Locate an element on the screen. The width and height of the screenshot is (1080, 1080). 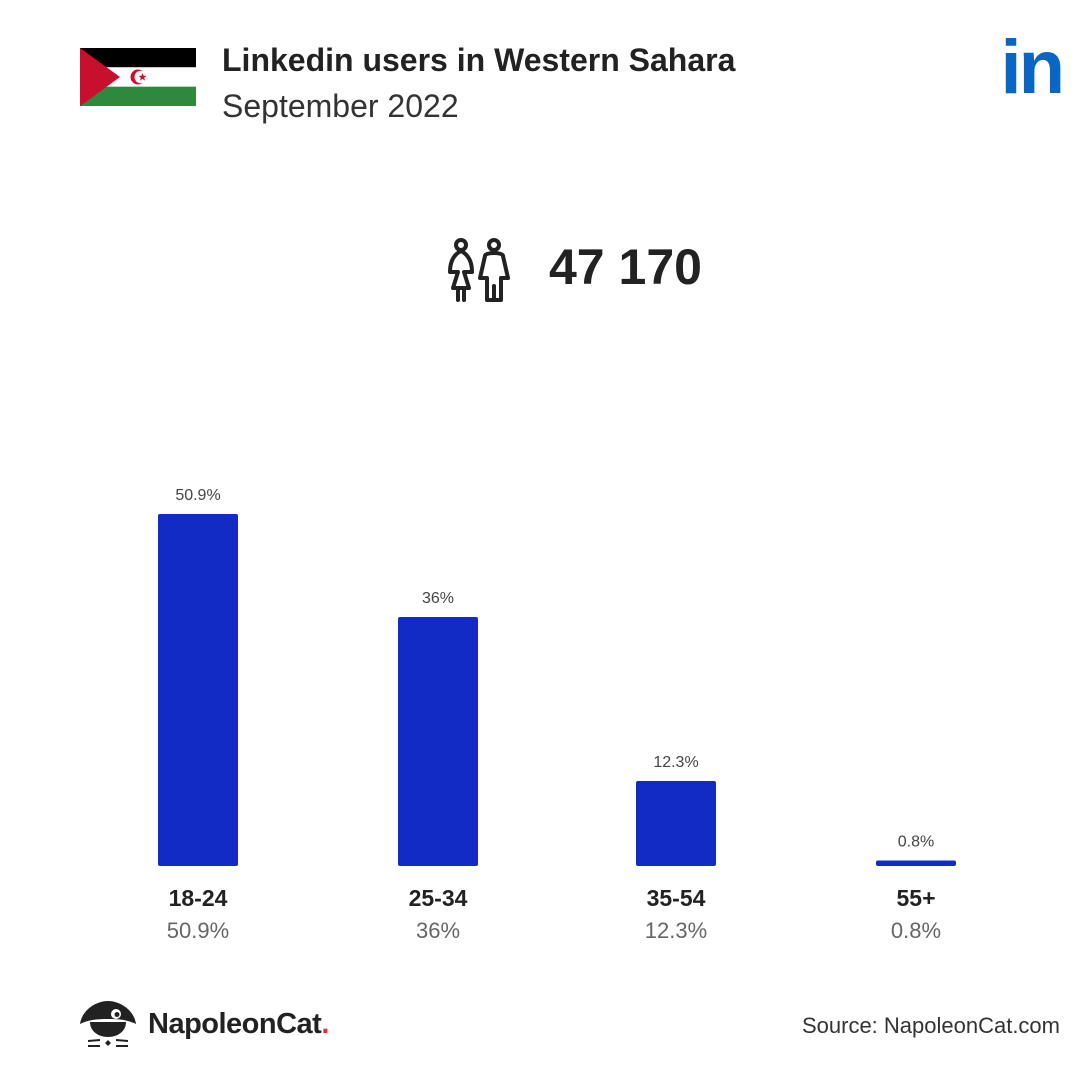
napoleoncat-brand-name: NapoleonCat is located at coordinates (235, 1024).